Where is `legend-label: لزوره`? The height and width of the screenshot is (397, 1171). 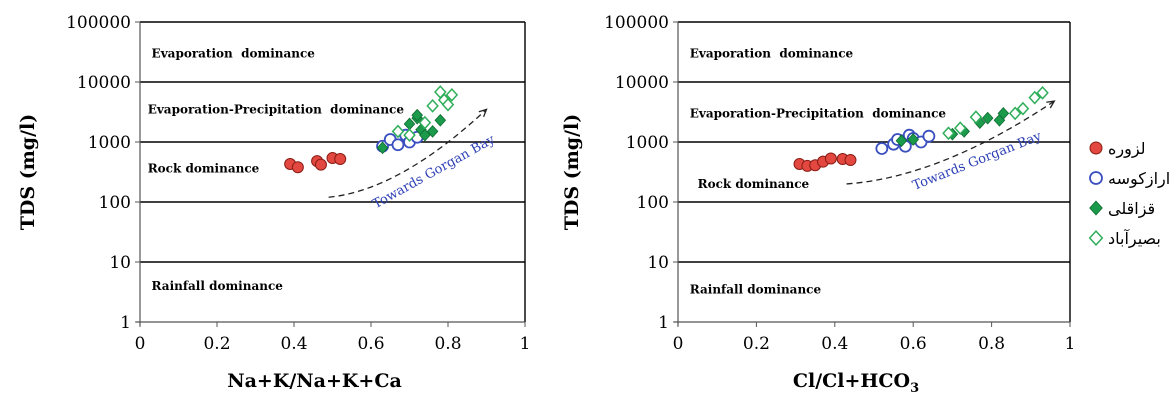
legend-label: لزوره is located at coordinates (1127, 149).